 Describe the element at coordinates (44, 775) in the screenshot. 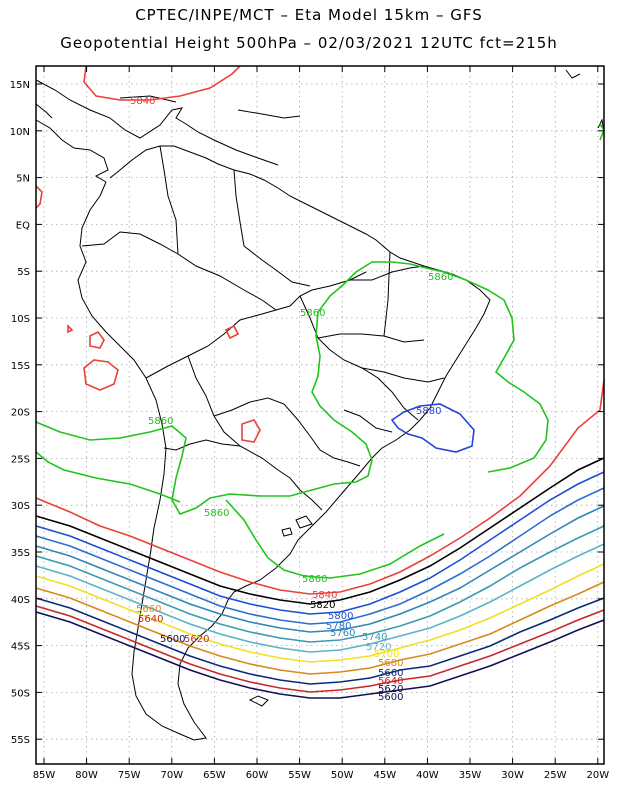

I see `lon-label: 85W` at that location.